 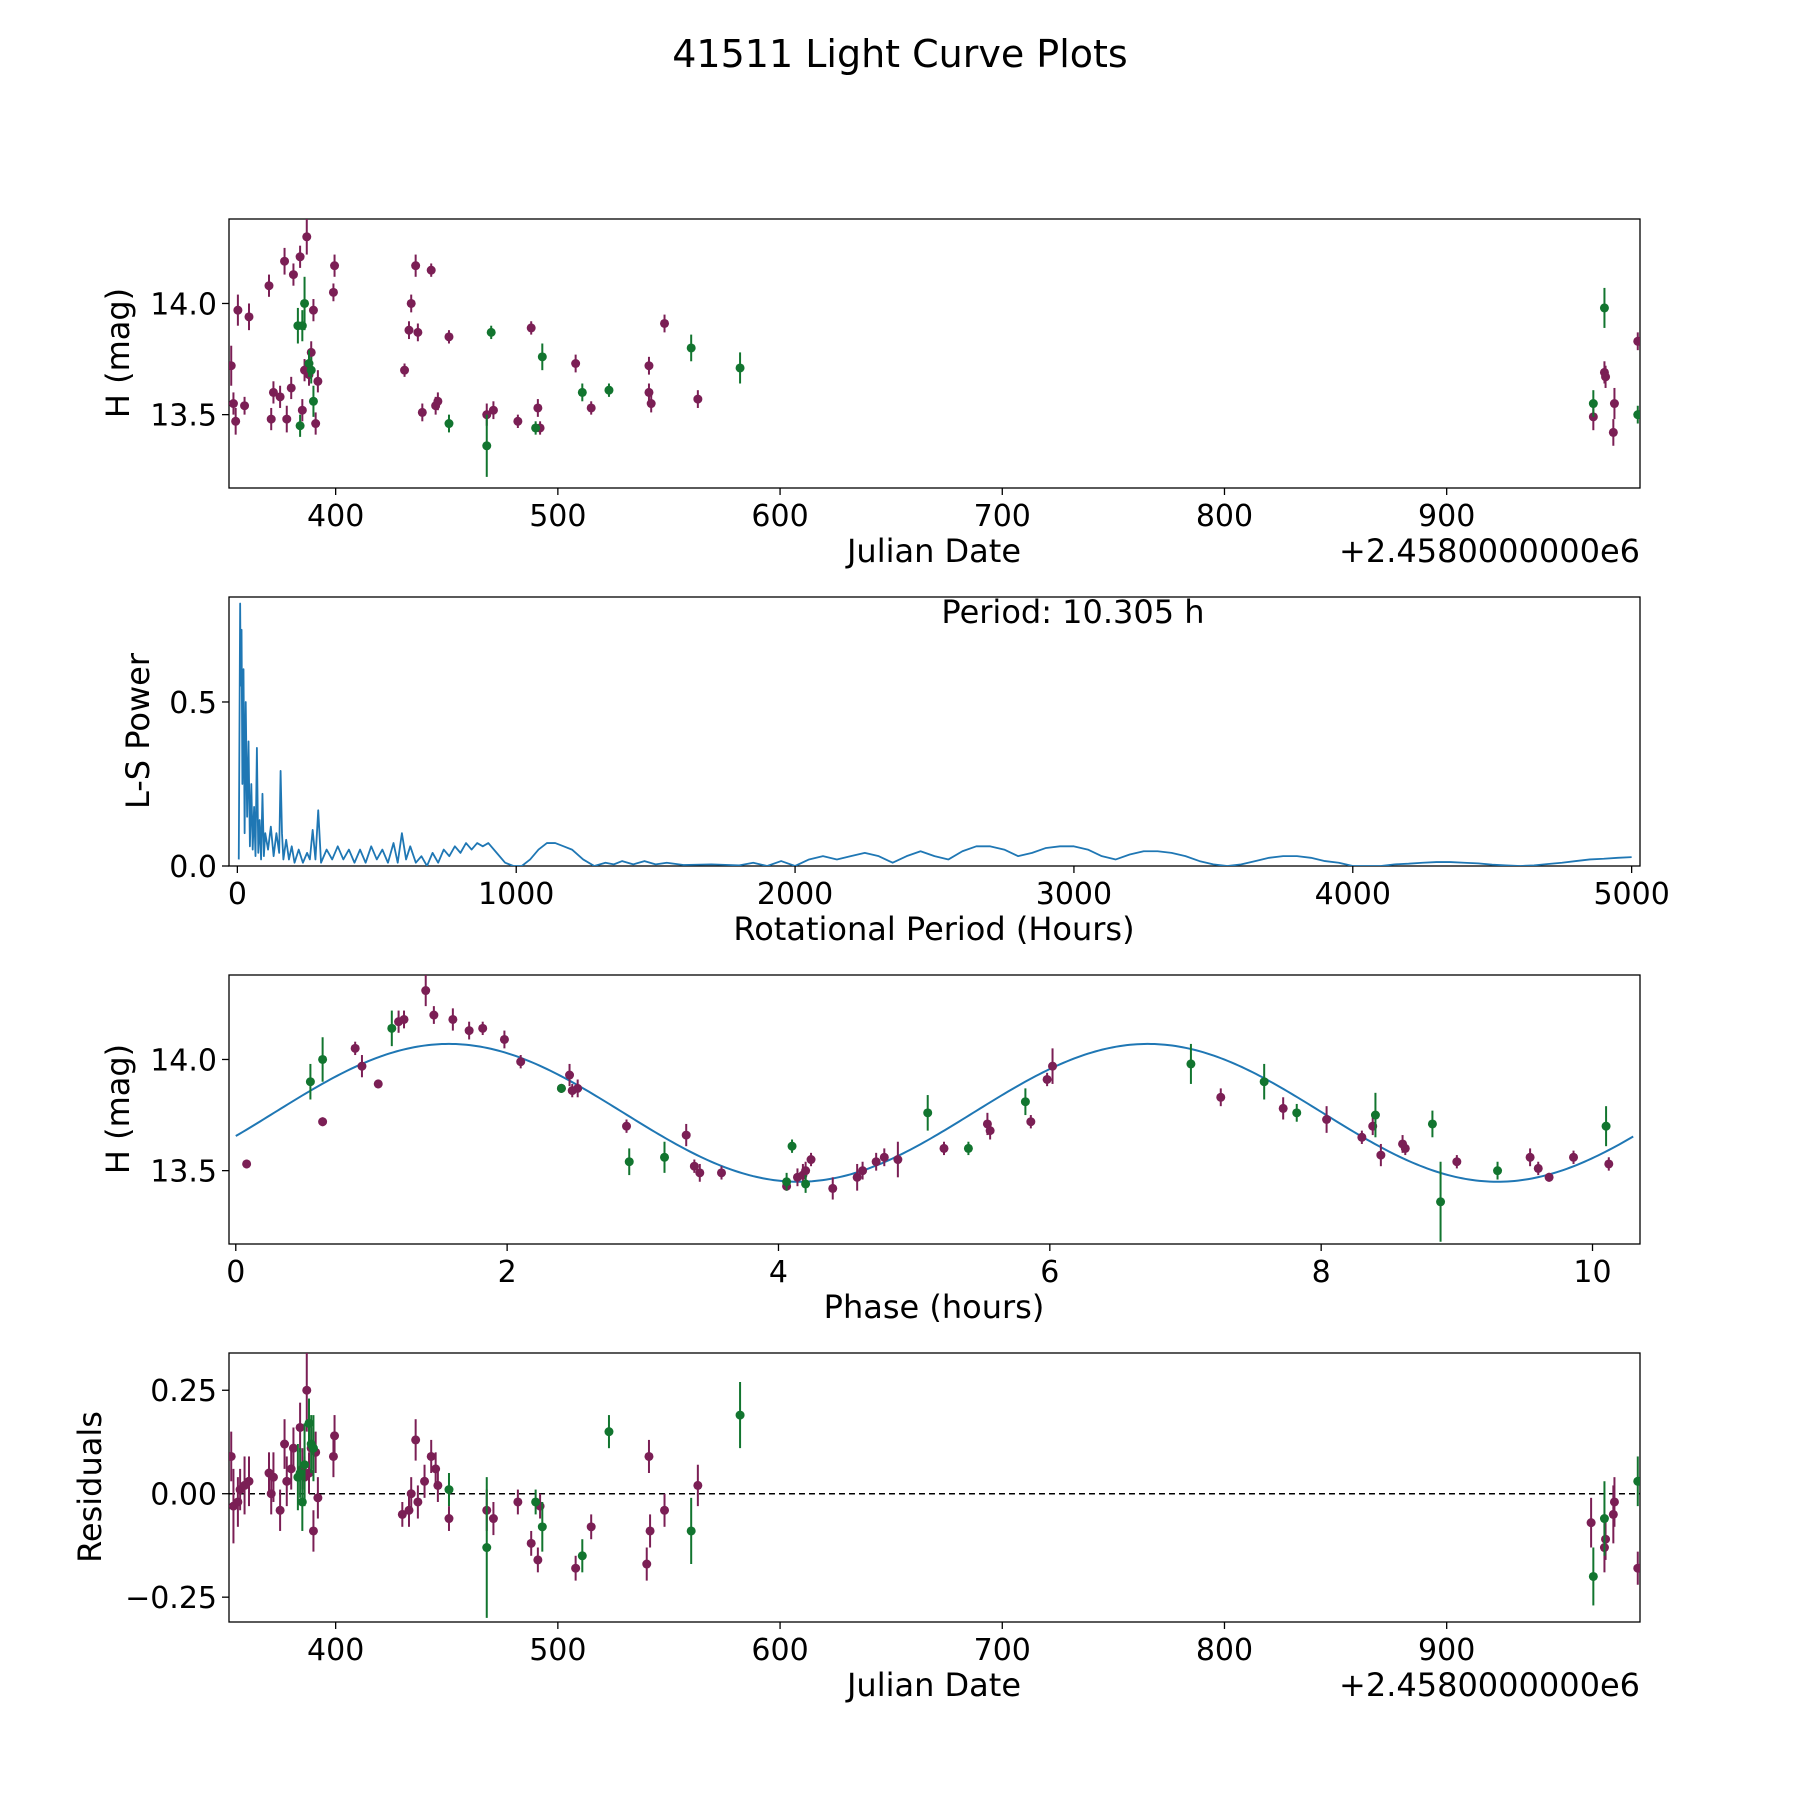 I want to click on residuals-plot-area, so click(x=934, y=1485).